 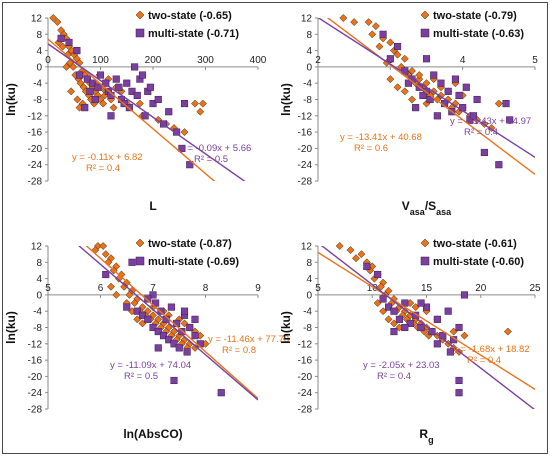 What do you see at coordinates (491, 349) in the screenshot?
I see `trendline-equation: y = -1.68x + 18.82` at bounding box center [491, 349].